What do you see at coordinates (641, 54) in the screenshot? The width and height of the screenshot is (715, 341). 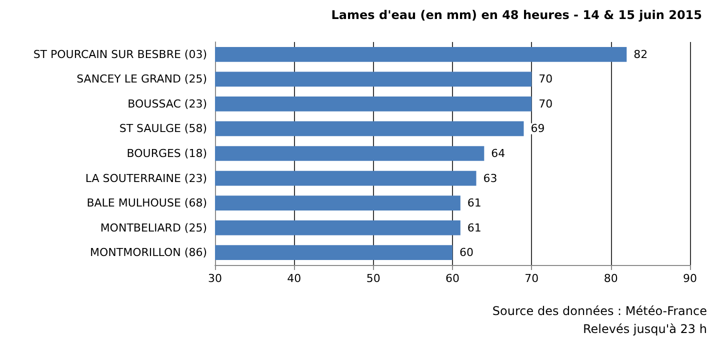 I see `data-label: 82` at bounding box center [641, 54].